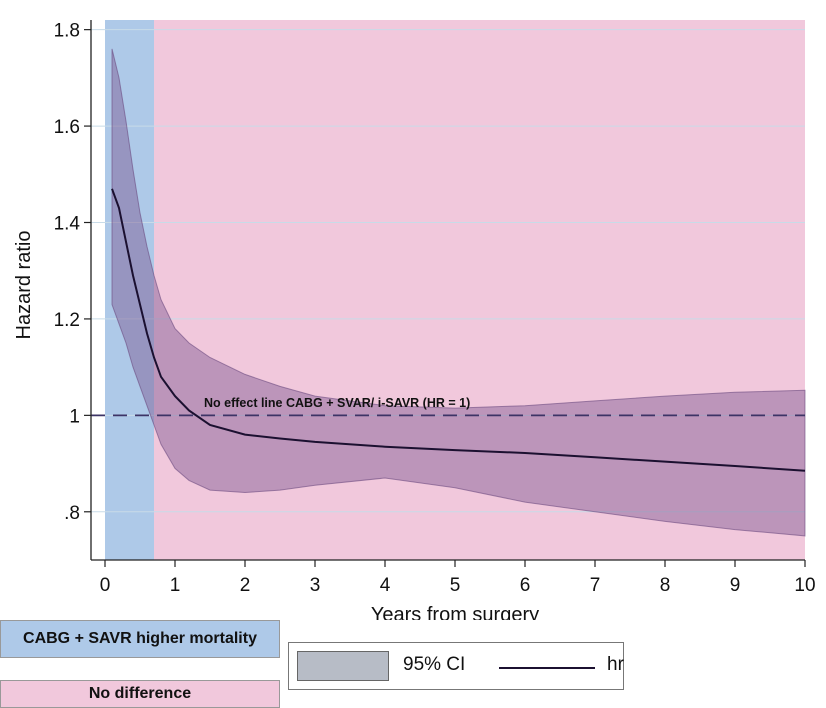  Describe the element at coordinates (665, 585) in the screenshot. I see `x-tick-label-8: 8` at that location.